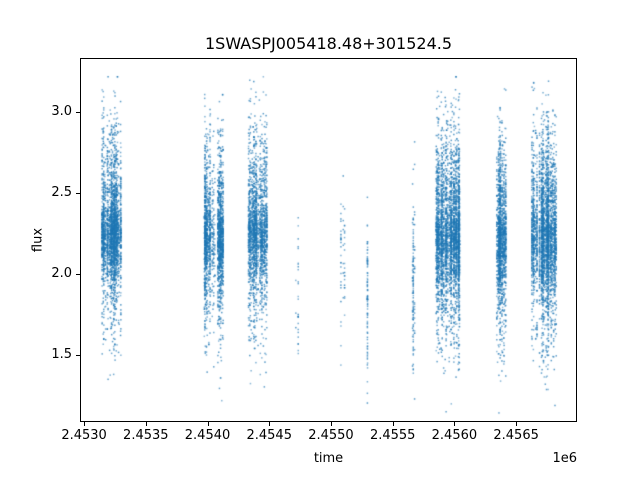 Image resolution: width=640 pixels, height=480 pixels. I want to click on y-axis-label: flux, so click(38, 240).